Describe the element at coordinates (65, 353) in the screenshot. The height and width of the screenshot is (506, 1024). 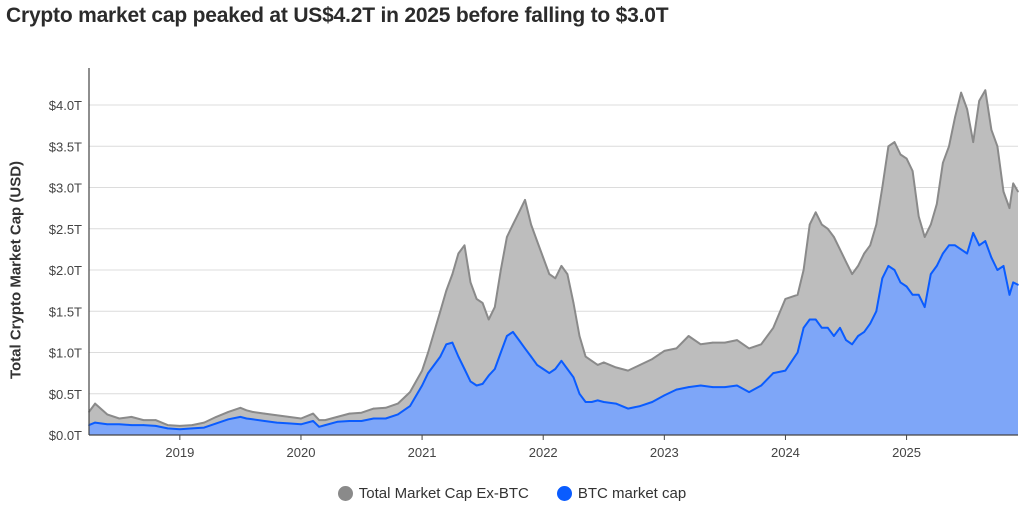
I see `y-tick-label-2: $1.0T` at that location.